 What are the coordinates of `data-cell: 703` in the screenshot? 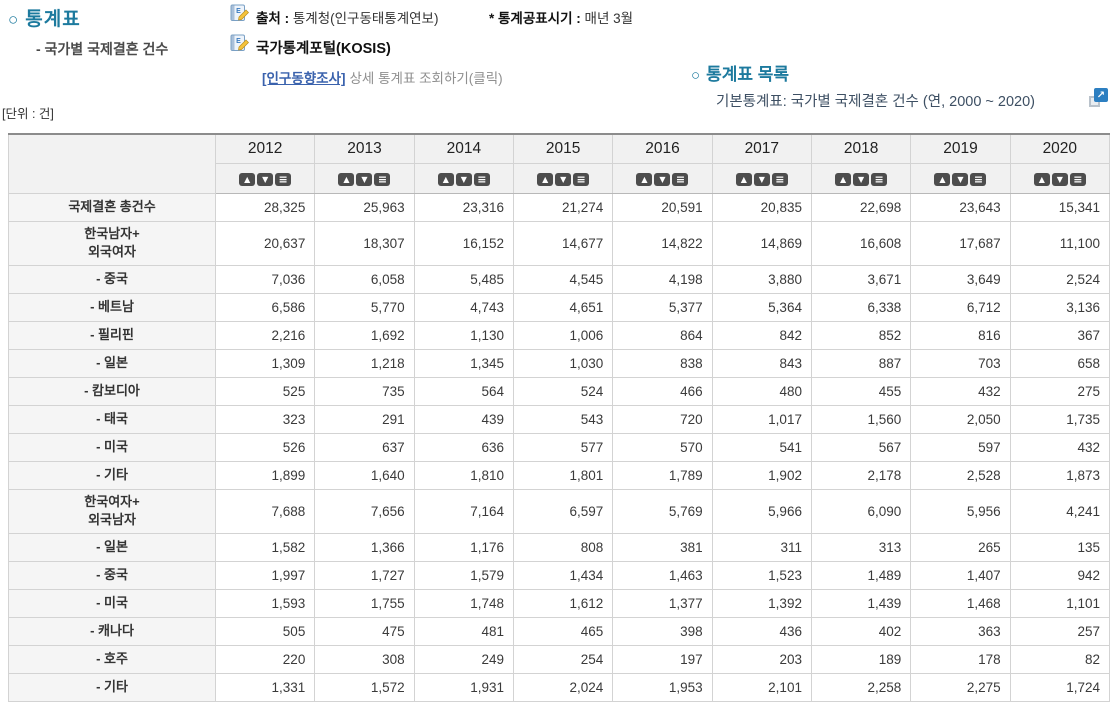 It's located at (960, 363).